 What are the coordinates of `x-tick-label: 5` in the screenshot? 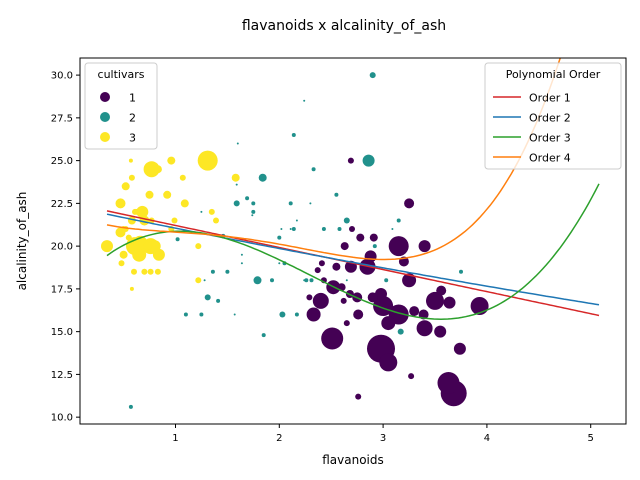 It's located at (591, 438).